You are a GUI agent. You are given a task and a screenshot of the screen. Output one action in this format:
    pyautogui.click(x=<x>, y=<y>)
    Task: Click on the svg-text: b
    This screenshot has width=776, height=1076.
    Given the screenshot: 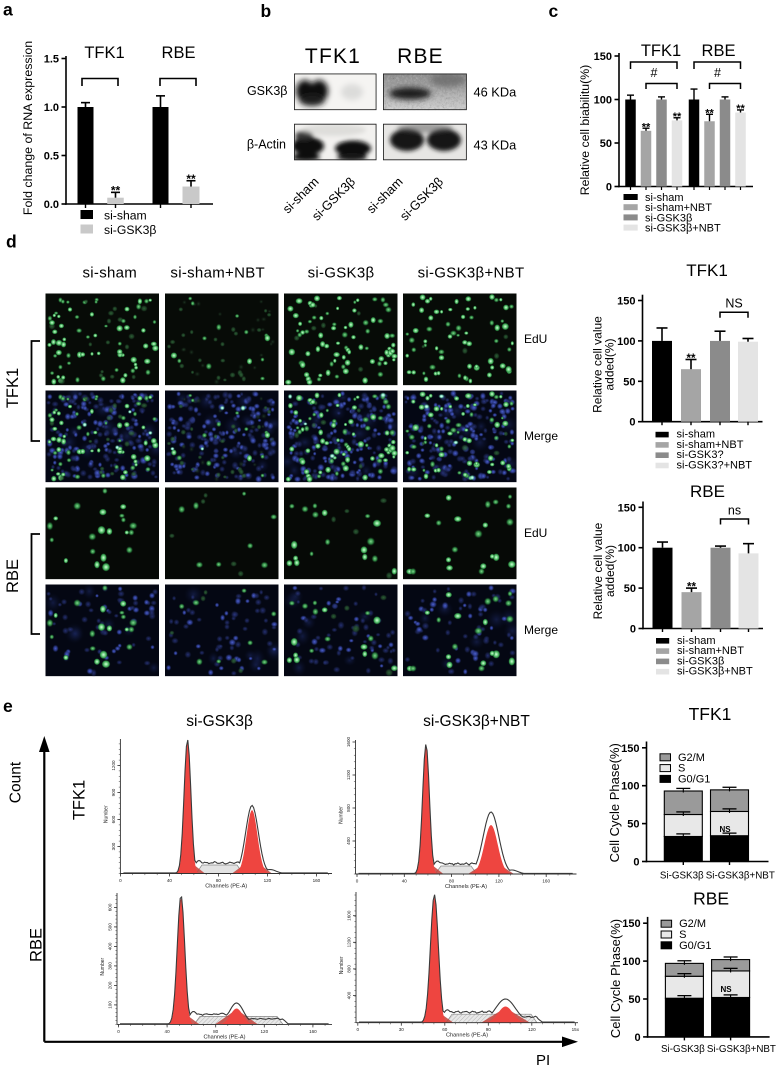 What is the action you would take?
    pyautogui.click(x=266, y=11)
    